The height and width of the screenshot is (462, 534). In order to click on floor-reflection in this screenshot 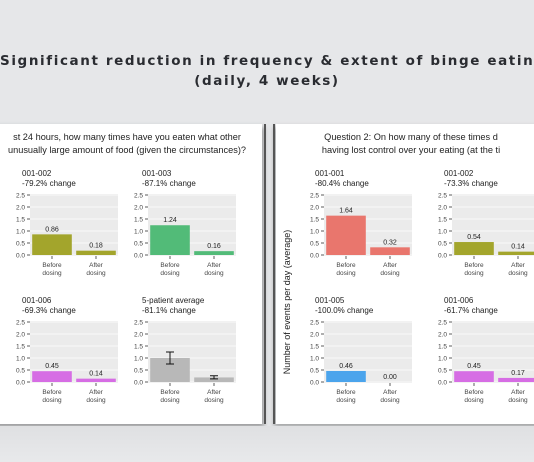, I will do `click(267, 444)`.